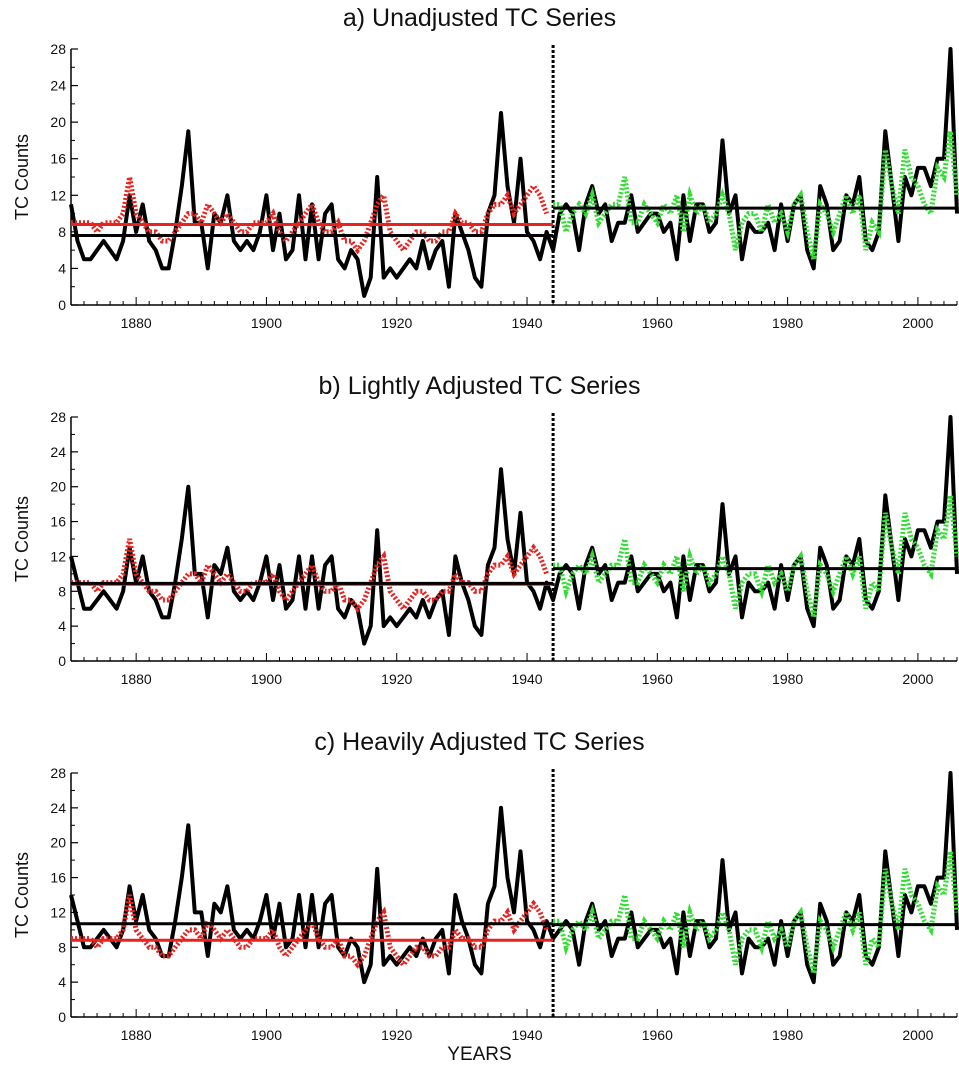 This screenshot has width=959, height=1074. Describe the element at coordinates (479, 18) in the screenshot. I see `panel-a-title: a) Unadjusted TC Series` at that location.